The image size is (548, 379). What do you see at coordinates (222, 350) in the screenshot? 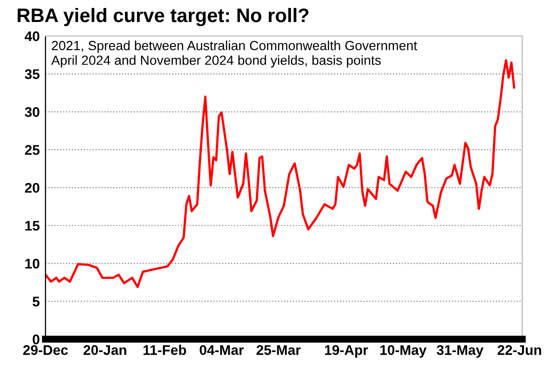
I see `x-tick-label: 04-Mar` at bounding box center [222, 350].